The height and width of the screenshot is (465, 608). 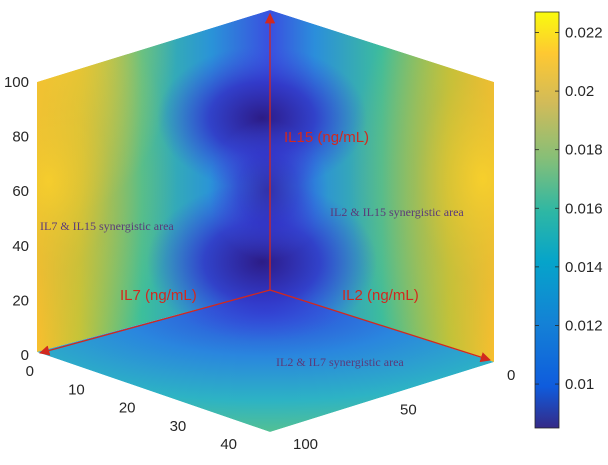 I want to click on il2-il7-area-label: IL2 & IL7 synergistic area, so click(x=340, y=362).